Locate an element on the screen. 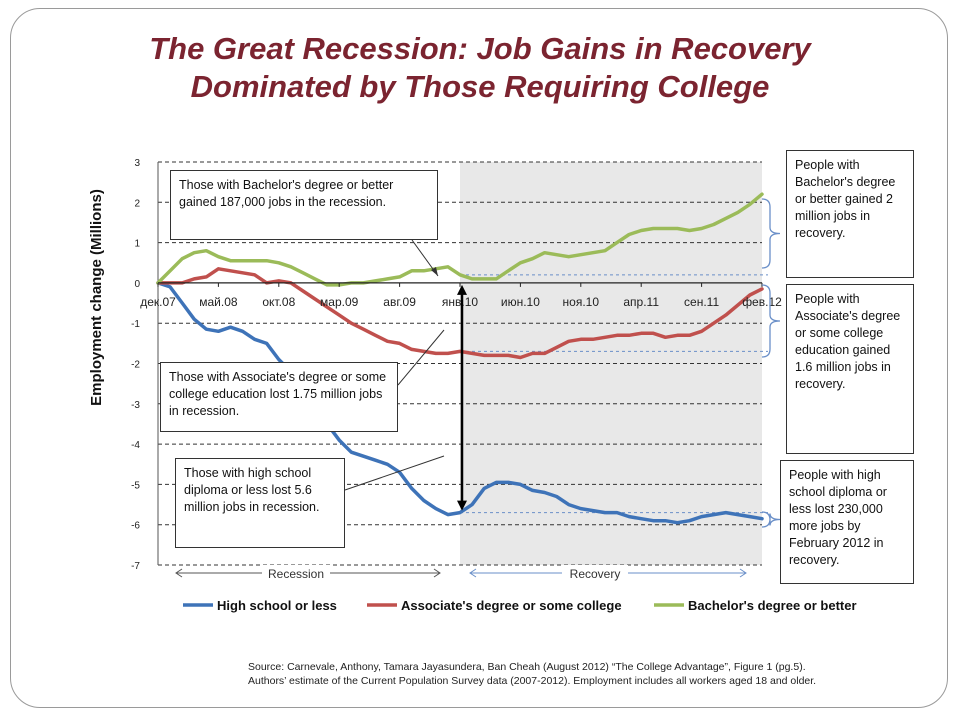  bracket-highschool is located at coordinates (771, 519).